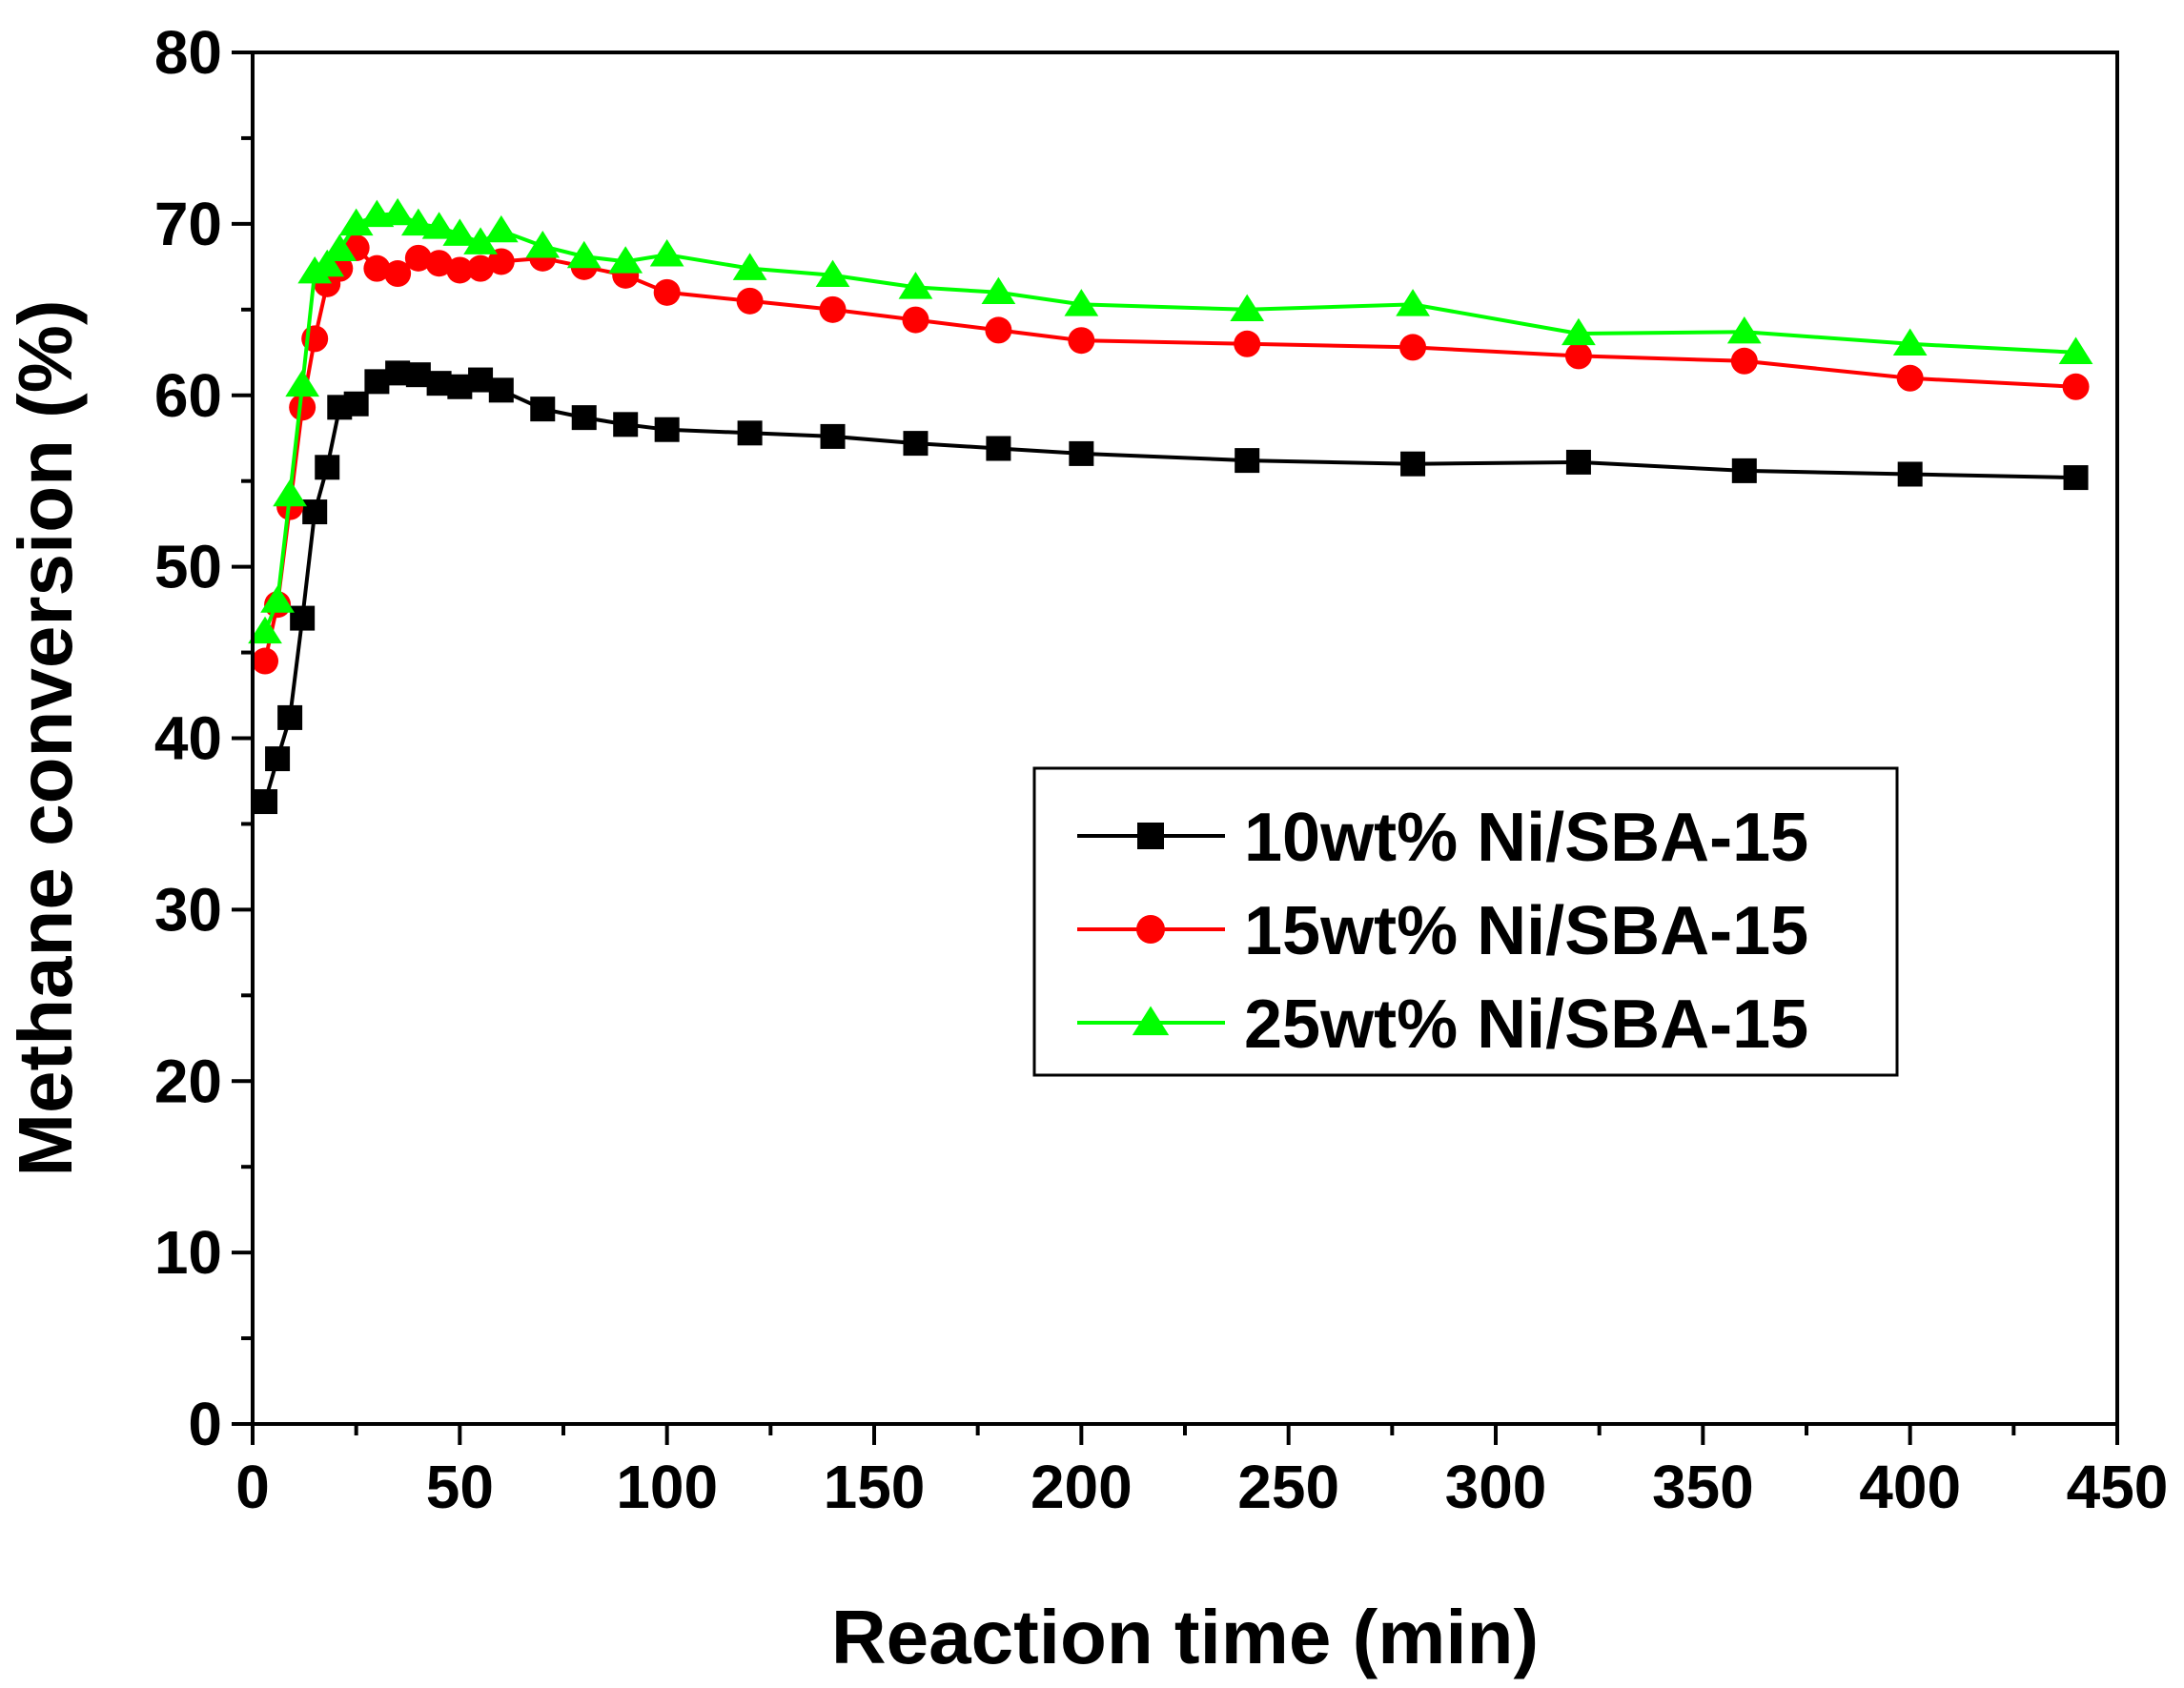  What do you see at coordinates (1082, 1487) in the screenshot?
I see `x-tick-label: 200` at bounding box center [1082, 1487].